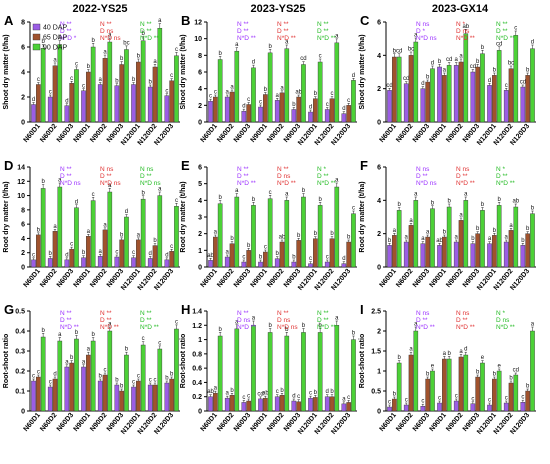 Image resolution: width=550 pixels, height=464 pixels. What do you see at coordinates (31, 278) in the screenshot?
I see `x-tick-label: N60D1` at bounding box center [31, 278].